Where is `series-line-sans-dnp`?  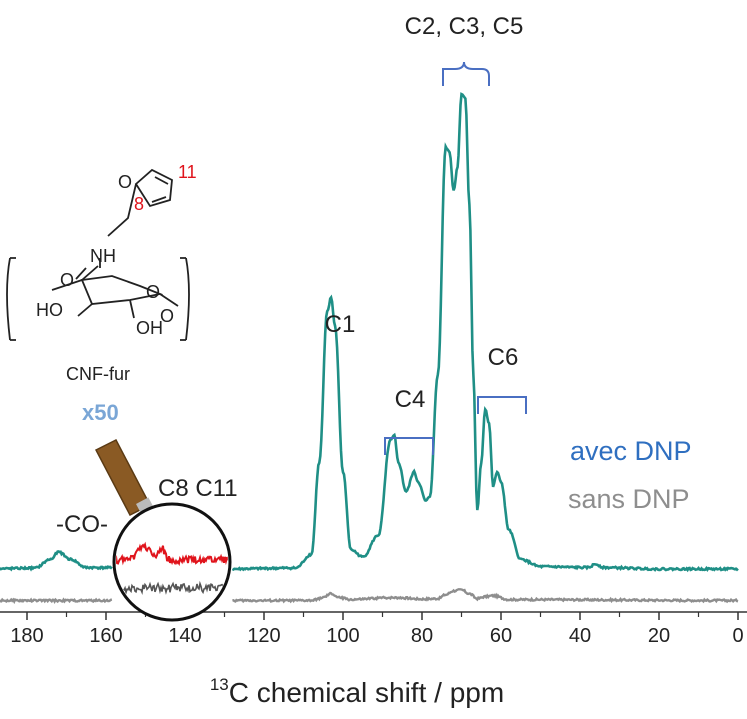 series-line-sans-dnp is located at coordinates (369, 596).